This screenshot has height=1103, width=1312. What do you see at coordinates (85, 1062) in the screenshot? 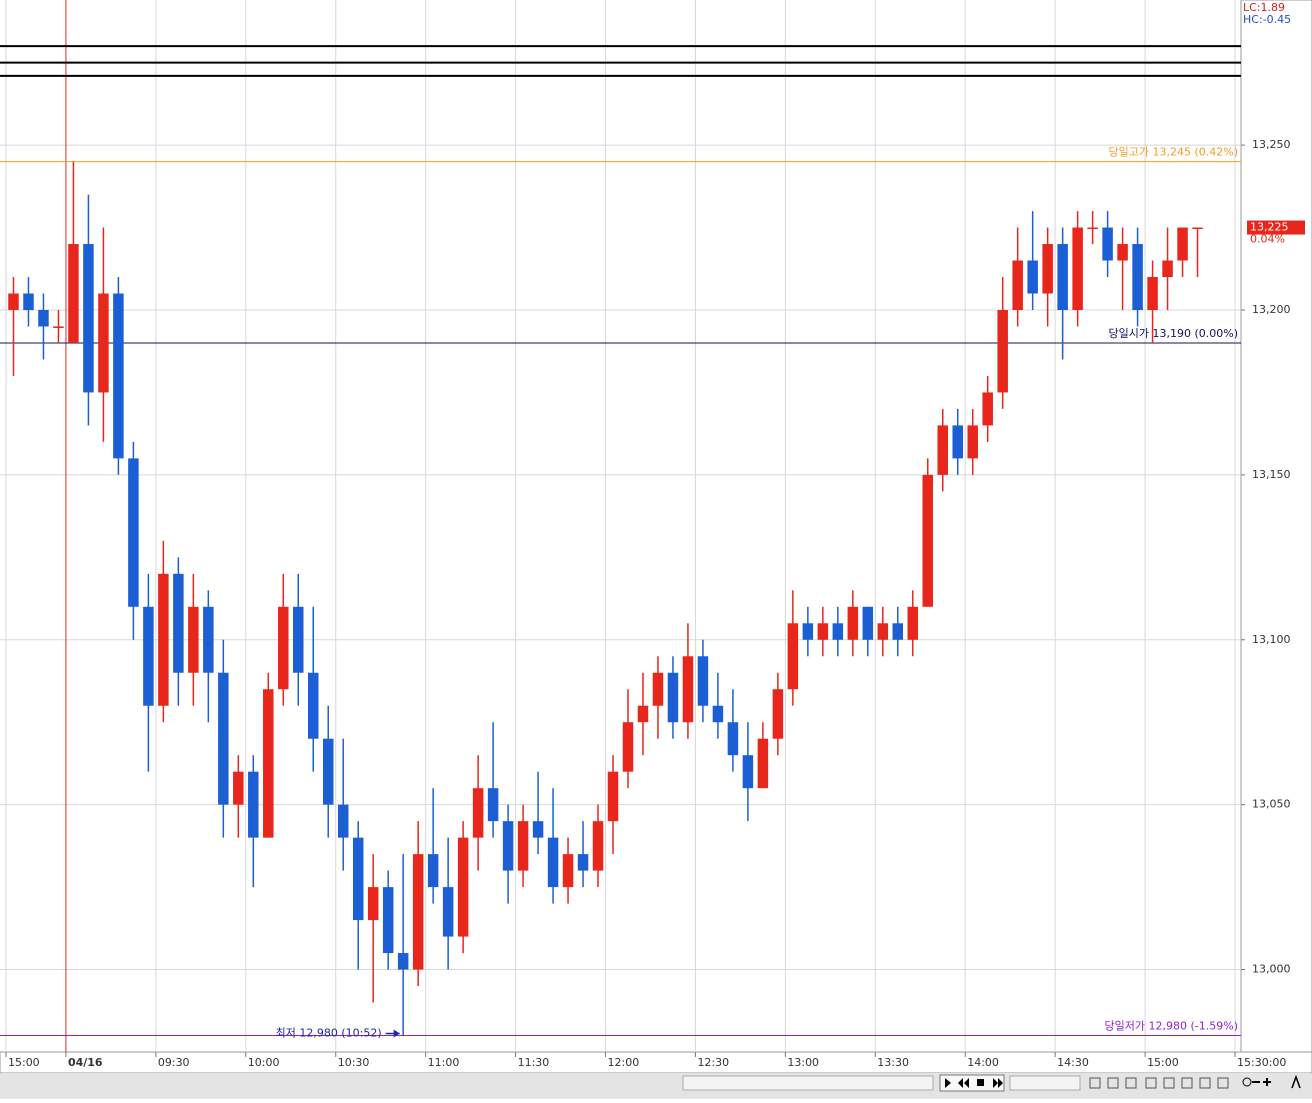
I see `x-tick-label: 04/16` at bounding box center [85, 1062].